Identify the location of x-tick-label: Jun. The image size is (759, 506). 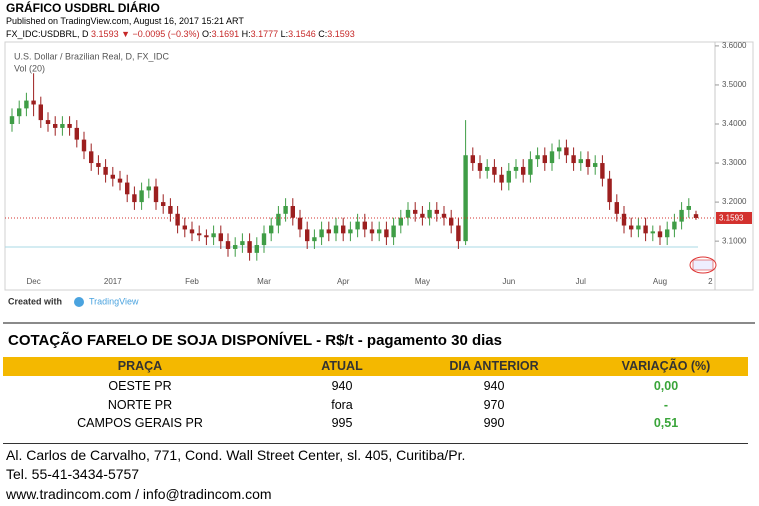
(508, 281).